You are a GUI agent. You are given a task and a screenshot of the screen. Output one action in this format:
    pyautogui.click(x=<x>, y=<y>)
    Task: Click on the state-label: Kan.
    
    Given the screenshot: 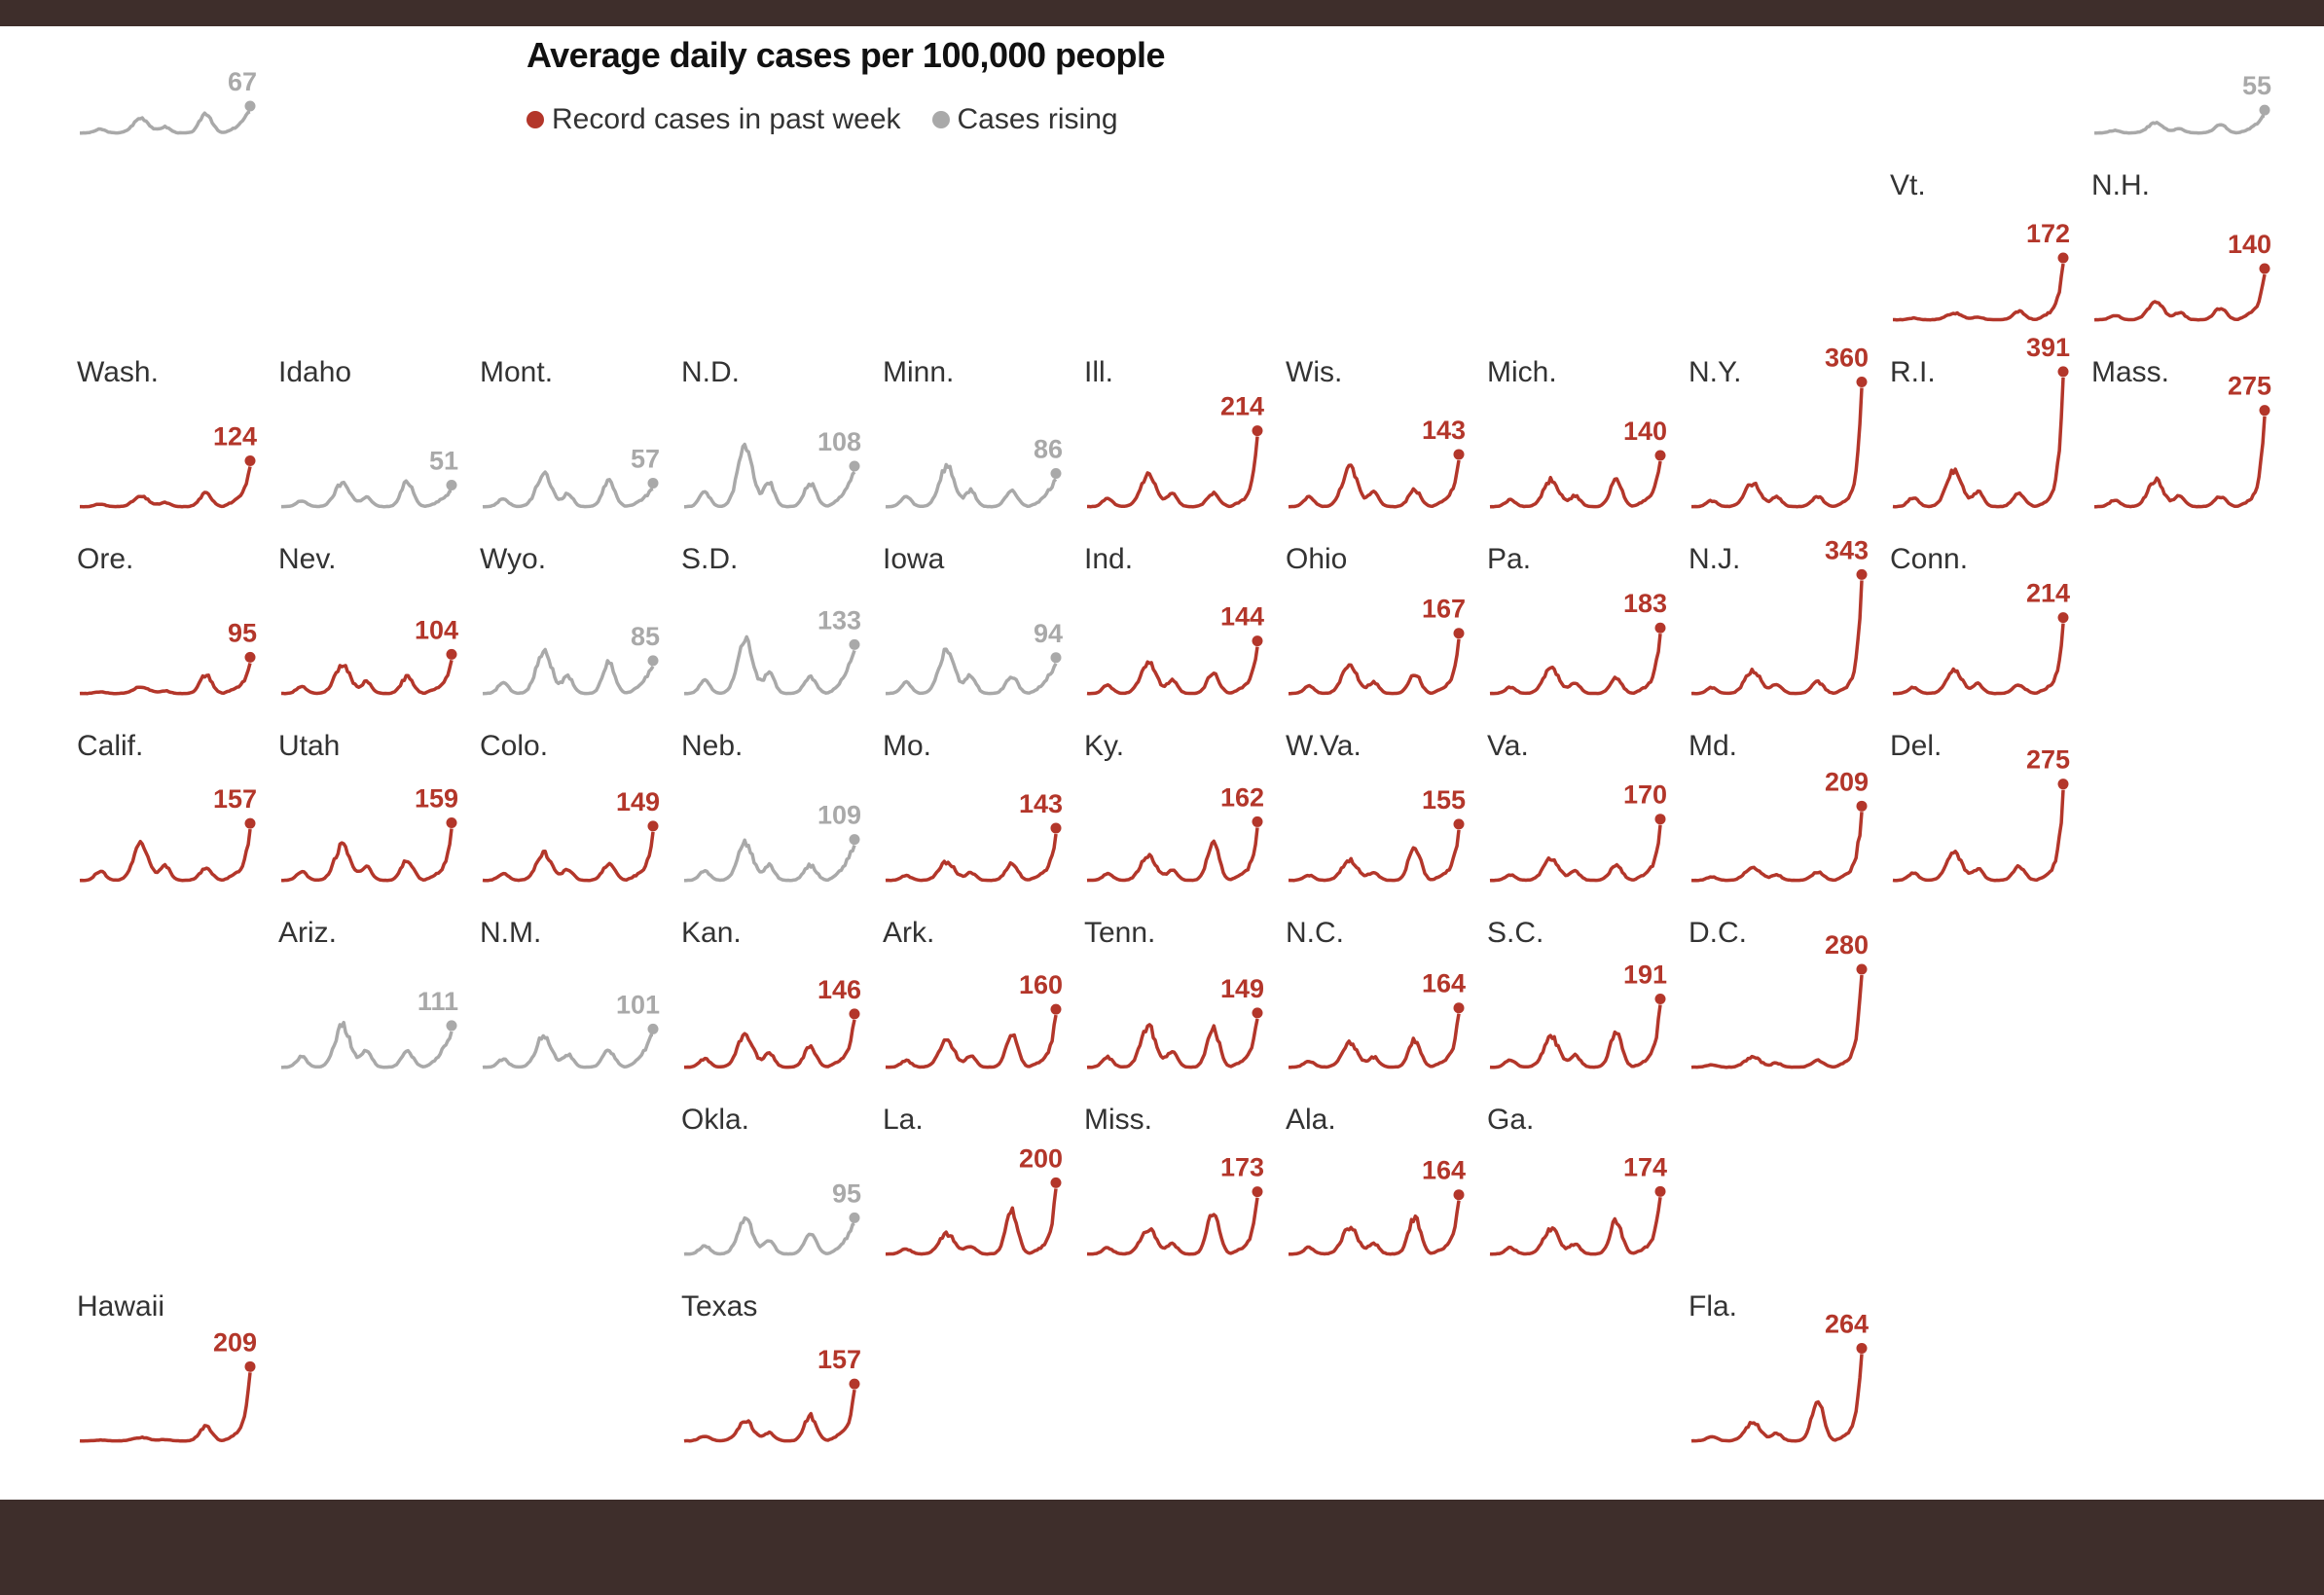 What is the action you would take?
    pyautogui.click(x=711, y=933)
    